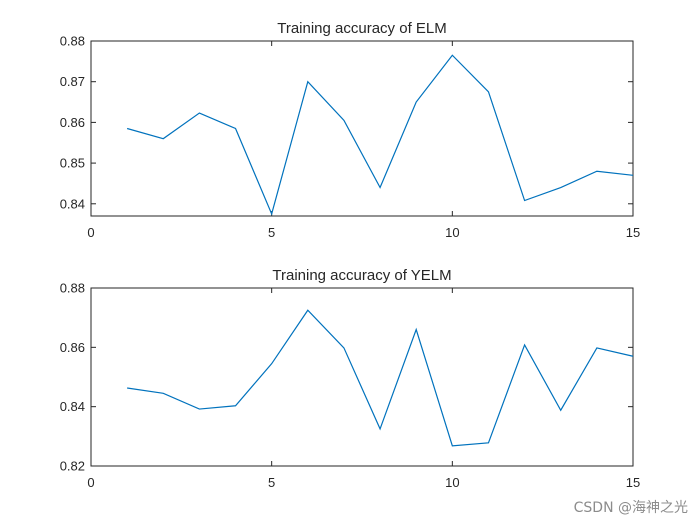 The width and height of the screenshot is (700, 525). What do you see at coordinates (72, 81) in the screenshot?
I see `y-tick-label: 0.87` at bounding box center [72, 81].